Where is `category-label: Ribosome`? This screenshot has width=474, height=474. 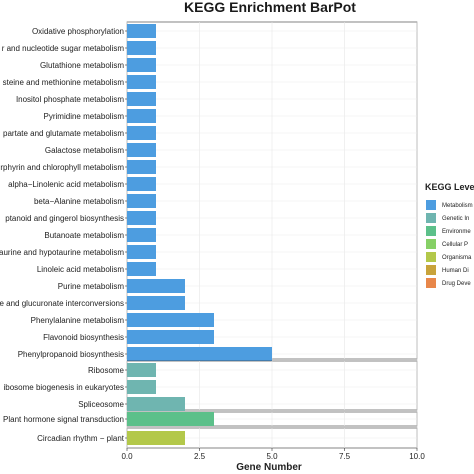
category-label: Ribosome is located at coordinates (106, 370).